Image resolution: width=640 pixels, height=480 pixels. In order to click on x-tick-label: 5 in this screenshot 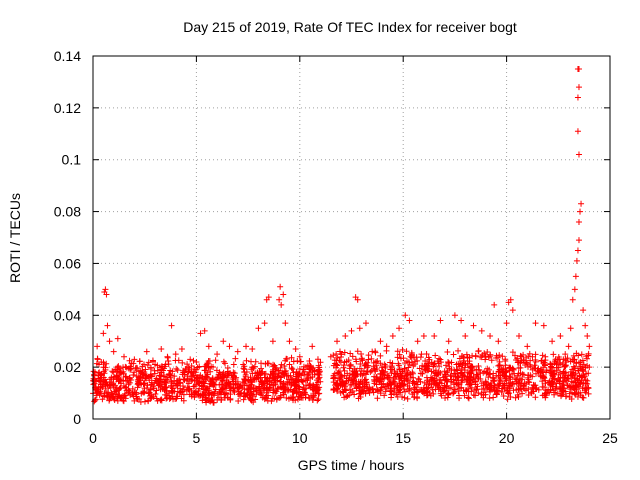, I will do `click(197, 438)`.